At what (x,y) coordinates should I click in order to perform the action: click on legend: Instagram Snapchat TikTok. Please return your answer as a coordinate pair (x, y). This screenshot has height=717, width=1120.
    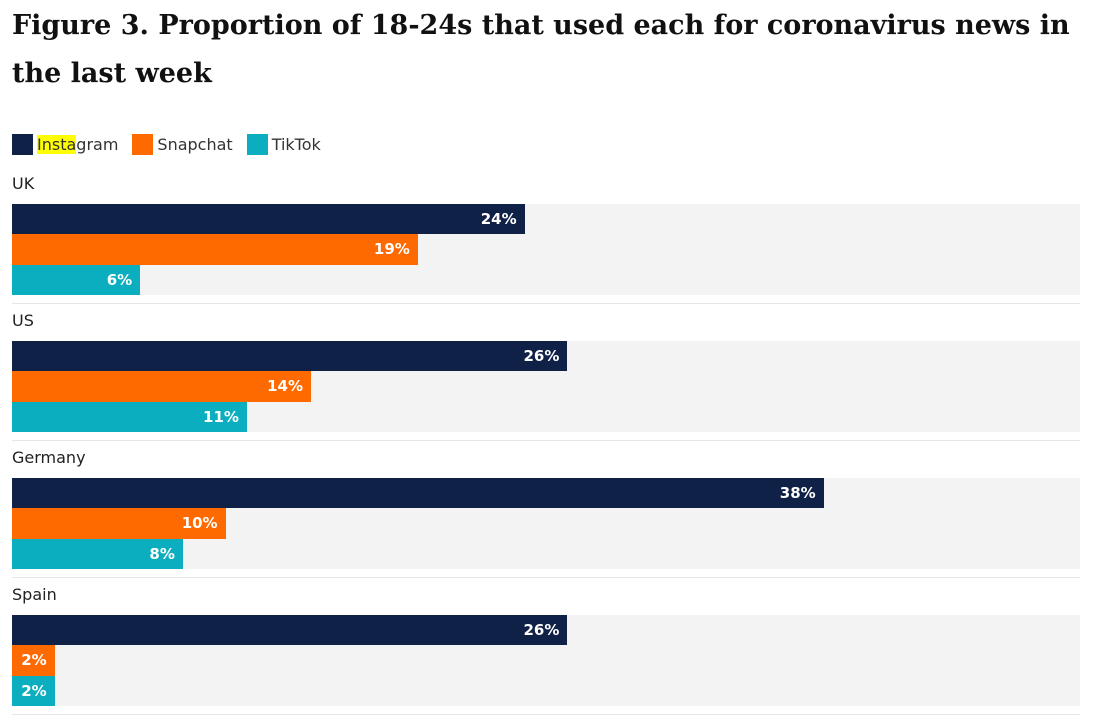
    Looking at the image, I should click on (166, 144).